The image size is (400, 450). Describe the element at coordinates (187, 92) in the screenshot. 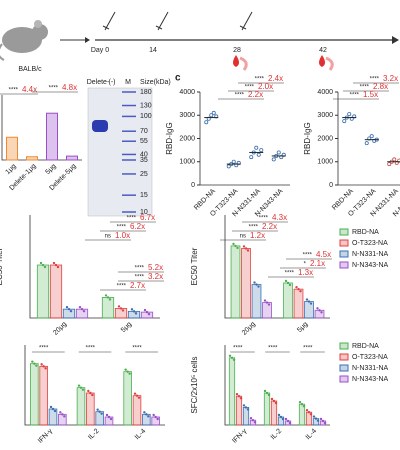

I see `y-tick-label: 4000` at that location.